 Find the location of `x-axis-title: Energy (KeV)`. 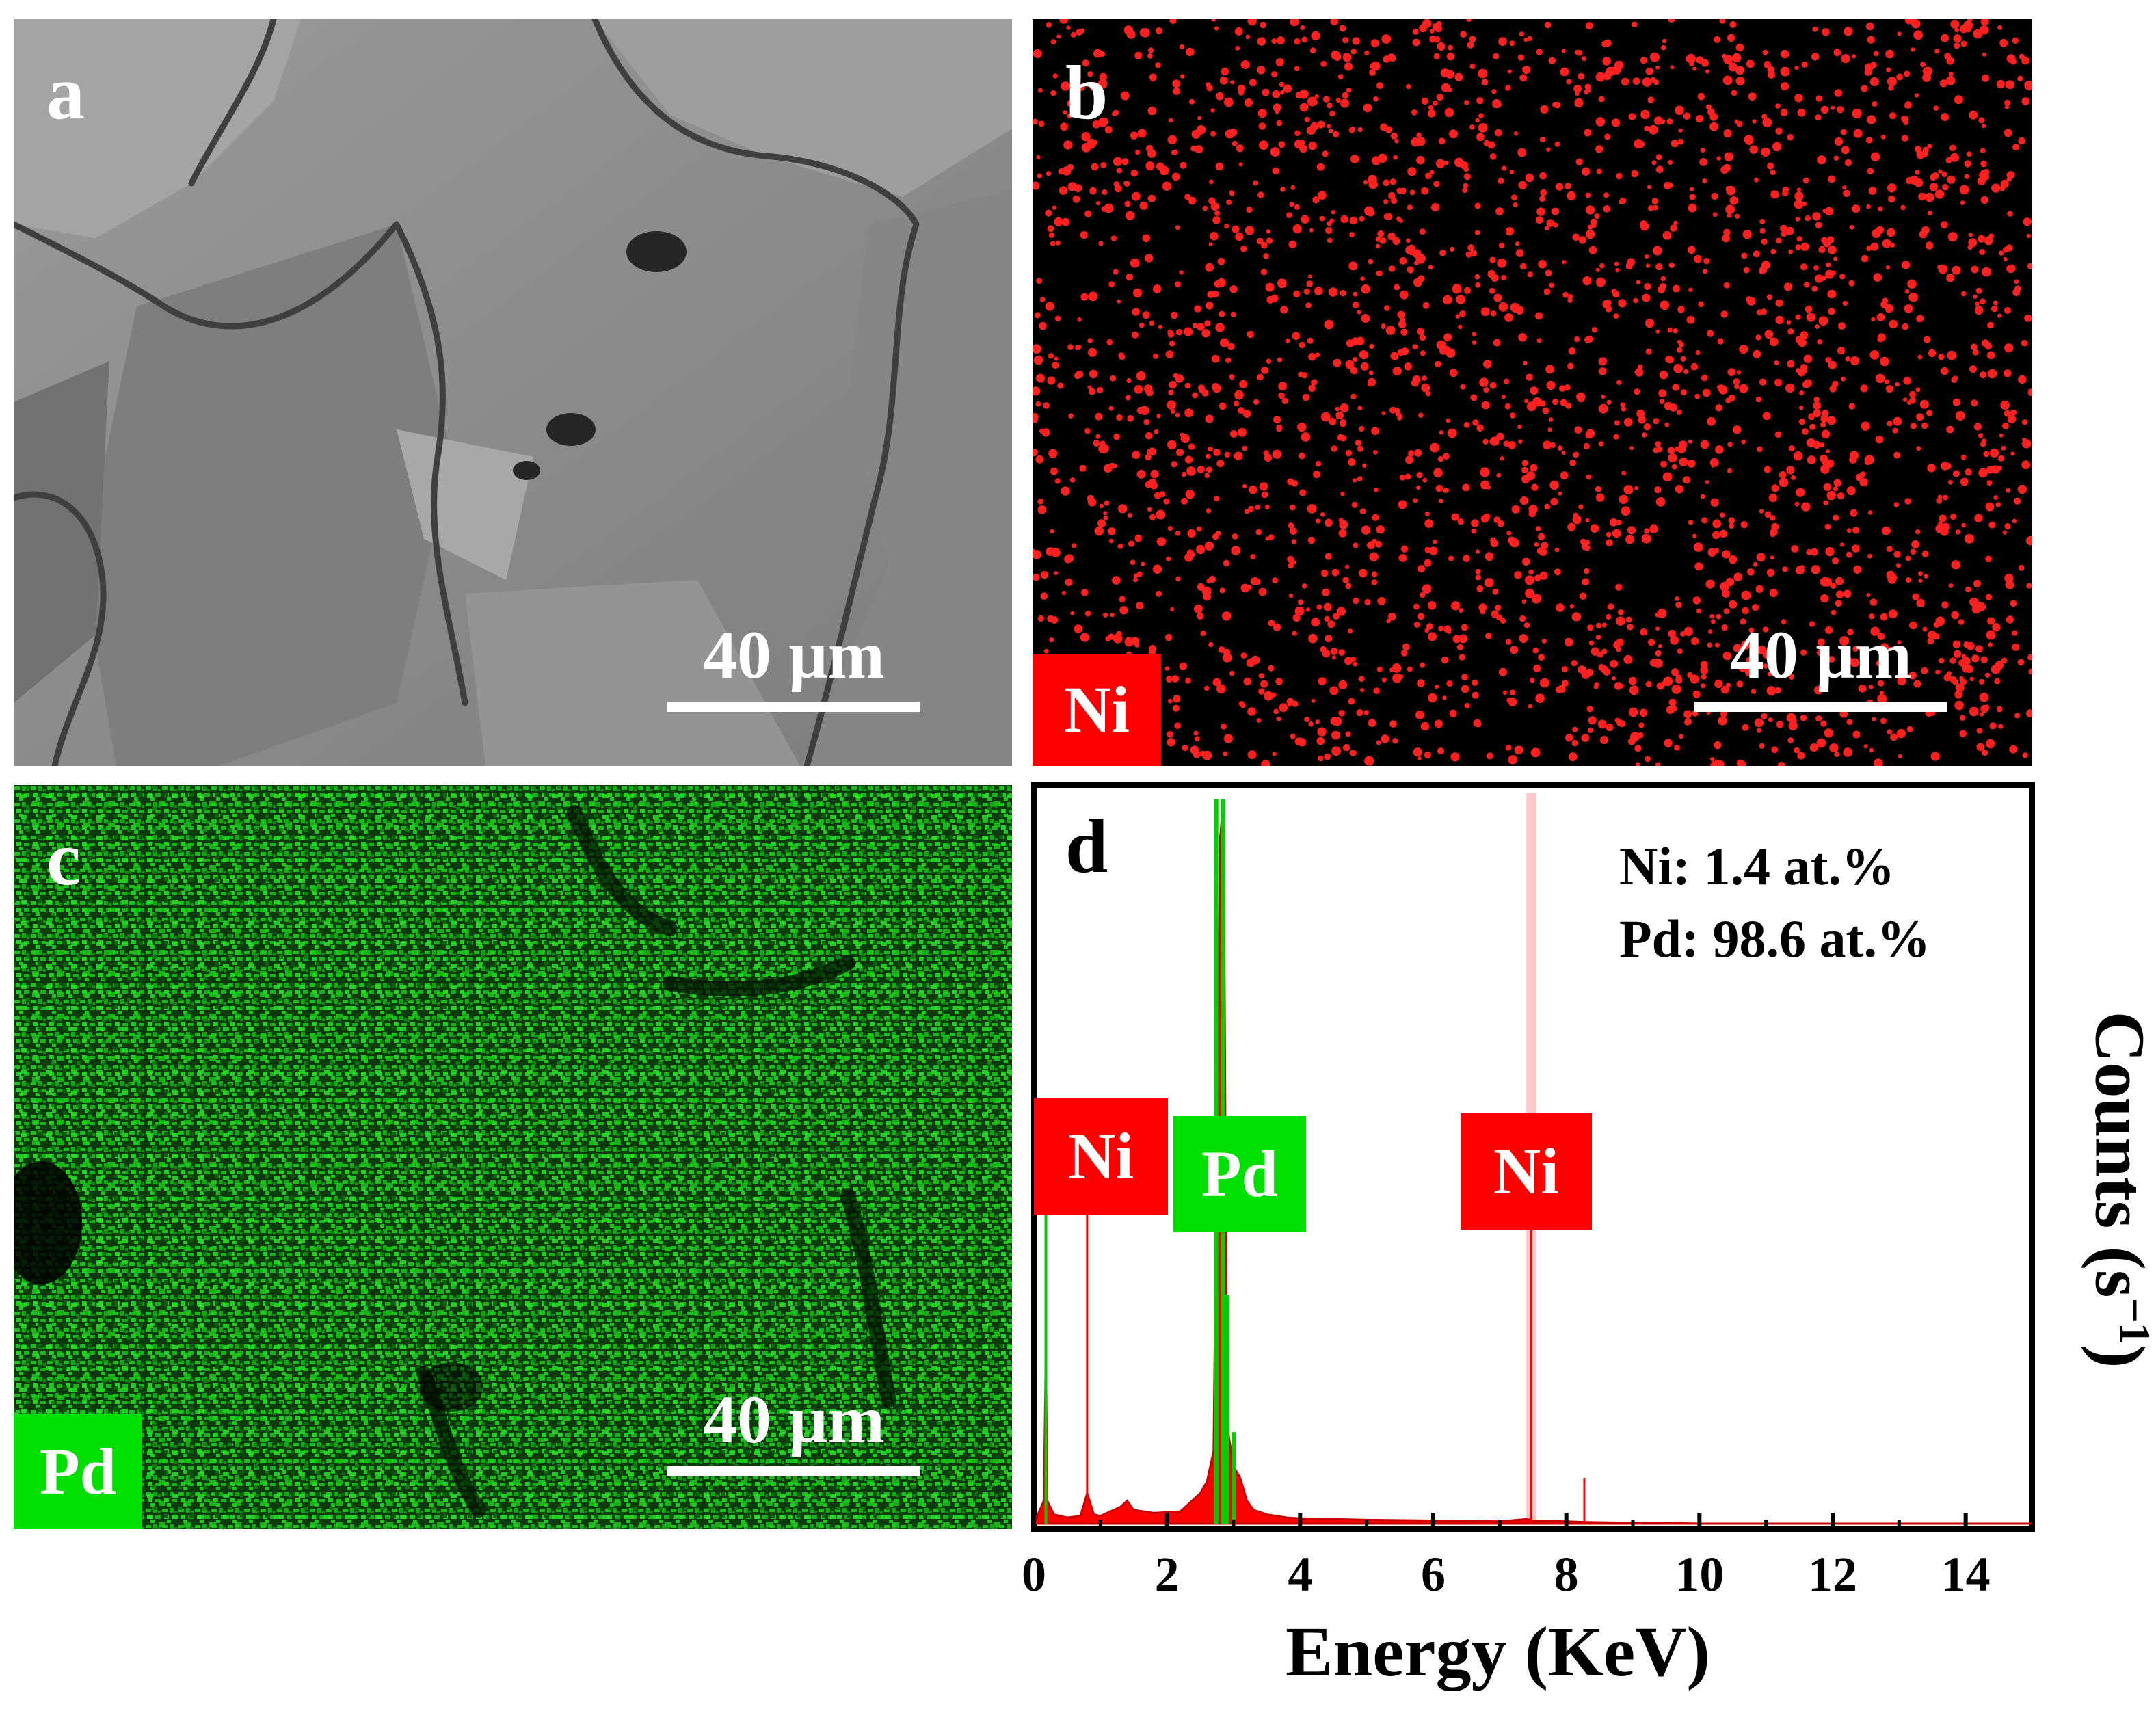

x-axis-title: Energy (KeV) is located at coordinates (1498, 1652).